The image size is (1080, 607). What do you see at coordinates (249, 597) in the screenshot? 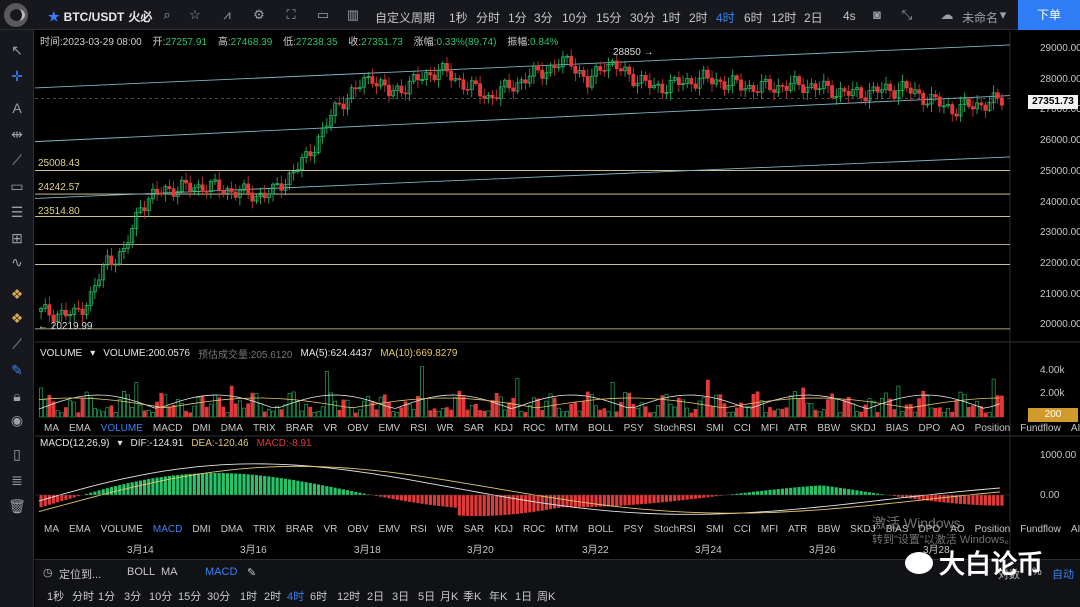
I see `bottom-period-7: 1时` at bounding box center [249, 597].